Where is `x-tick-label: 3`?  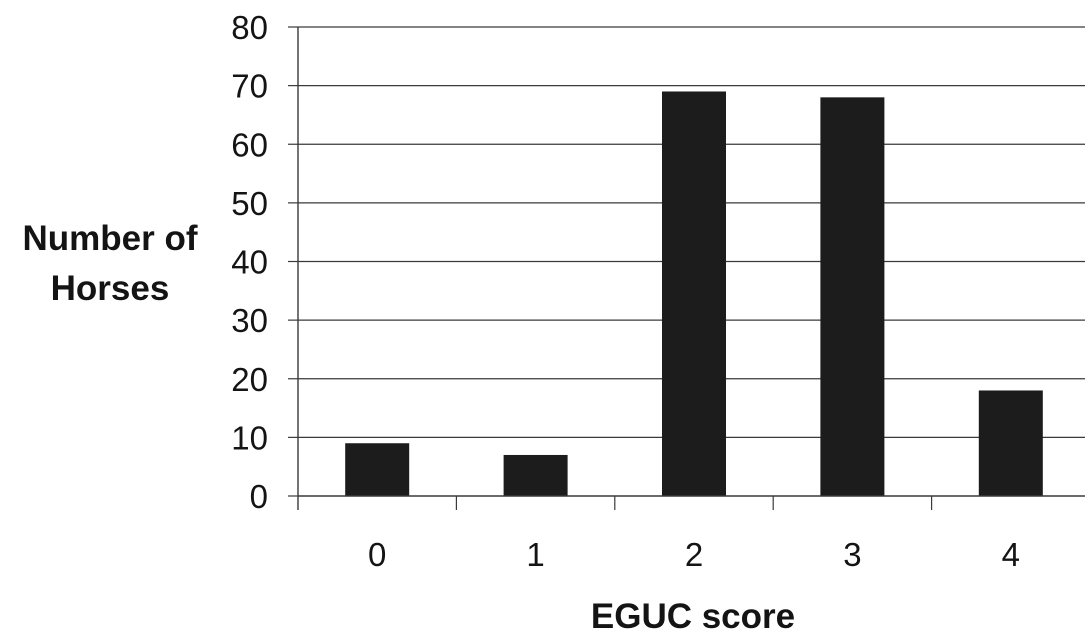 x-tick-label: 3 is located at coordinates (852, 554).